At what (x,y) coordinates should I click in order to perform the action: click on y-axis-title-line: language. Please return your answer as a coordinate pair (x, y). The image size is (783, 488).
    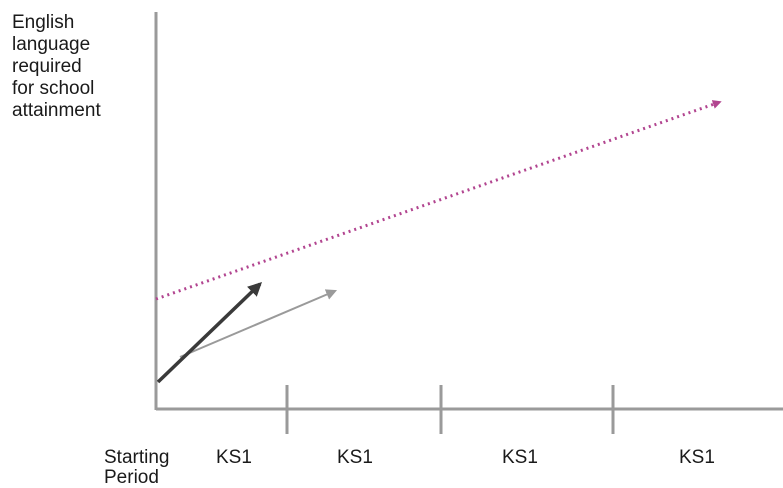
    Looking at the image, I should click on (51, 44).